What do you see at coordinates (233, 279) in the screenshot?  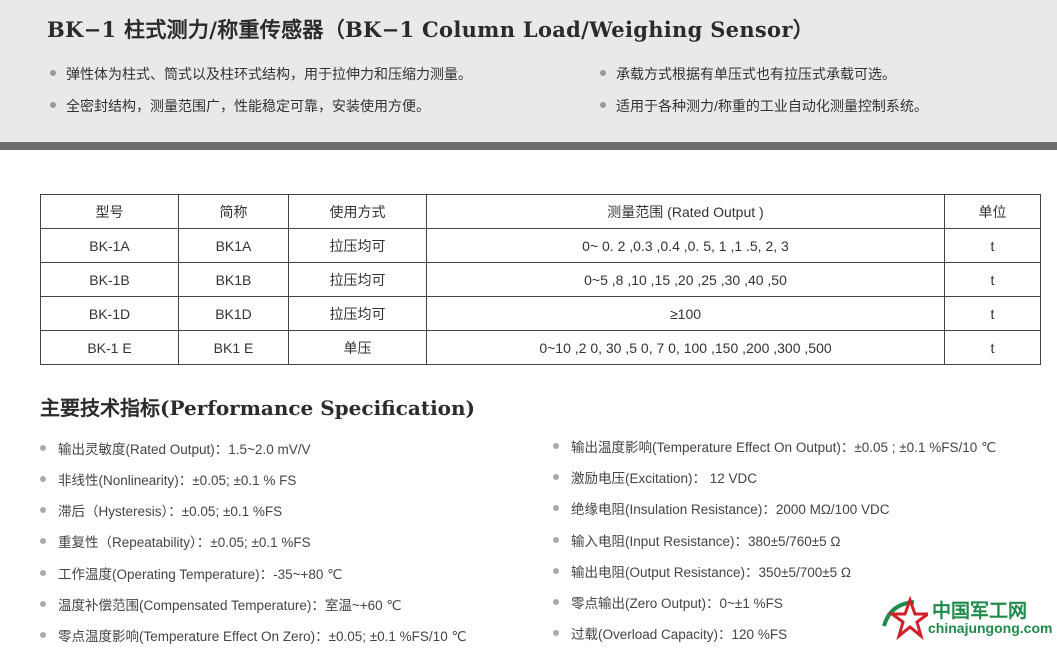 I see `cell: BK1B` at bounding box center [233, 279].